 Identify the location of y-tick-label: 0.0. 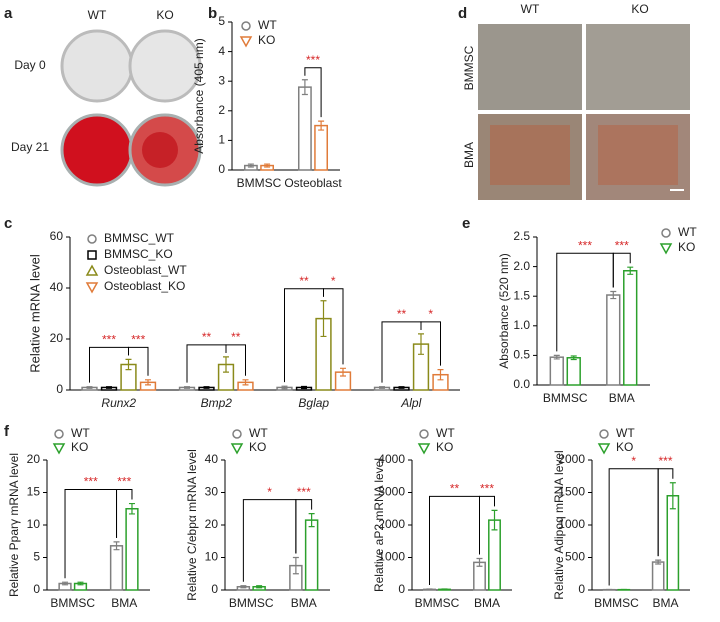
(521, 384).